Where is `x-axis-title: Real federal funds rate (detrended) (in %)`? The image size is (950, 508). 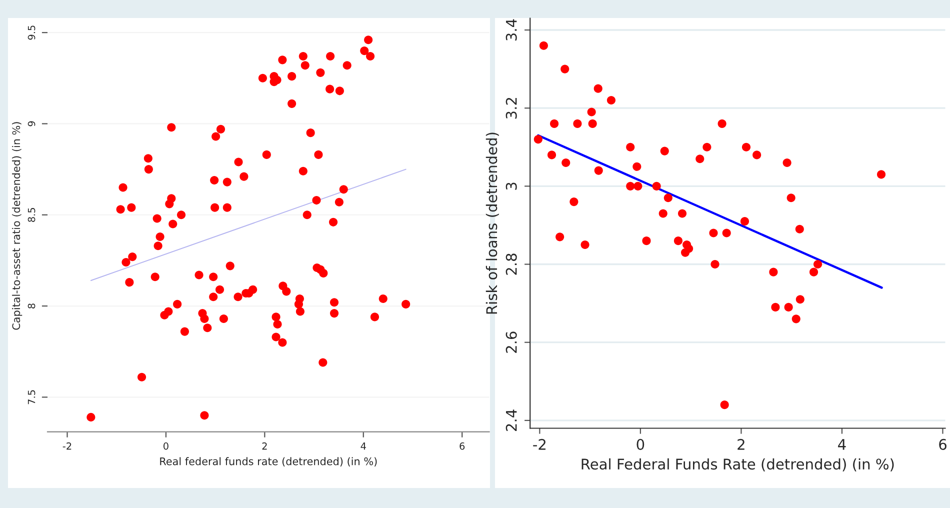
x-axis-title: Real federal funds rate (detrended) (in %) is located at coordinates (268, 461).